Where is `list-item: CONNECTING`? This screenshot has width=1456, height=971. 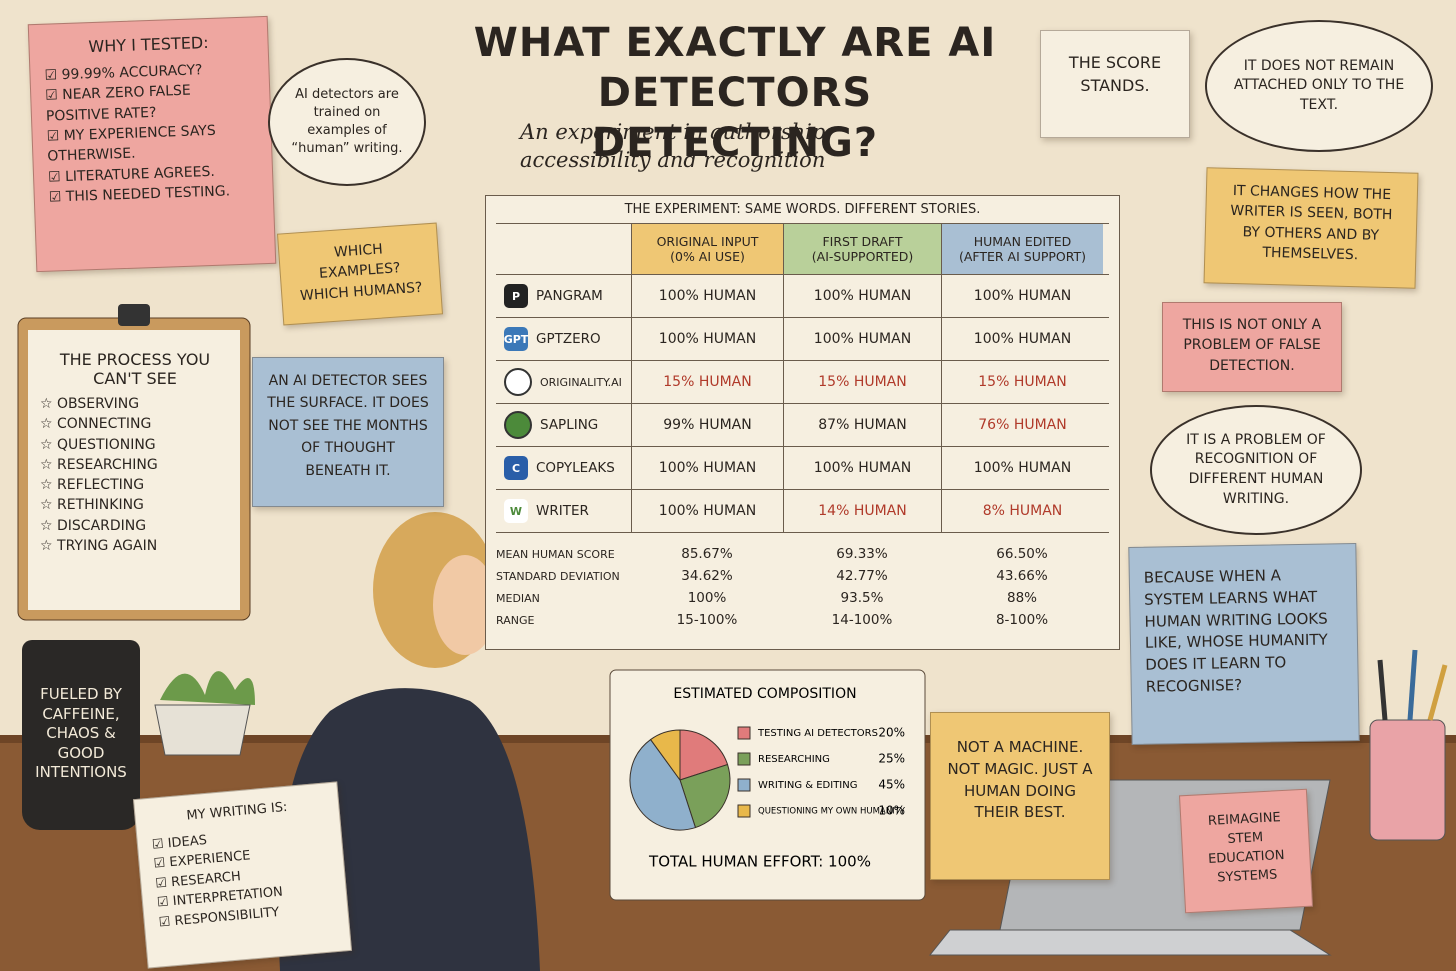
list-item: CONNECTING is located at coordinates (135, 424).